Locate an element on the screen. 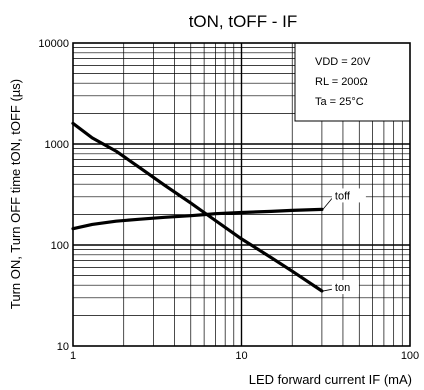 This screenshot has width=424, height=390. conditions-legend: VDD = 20V RL = 200Ω Ta = 25°C is located at coordinates (352, 82).